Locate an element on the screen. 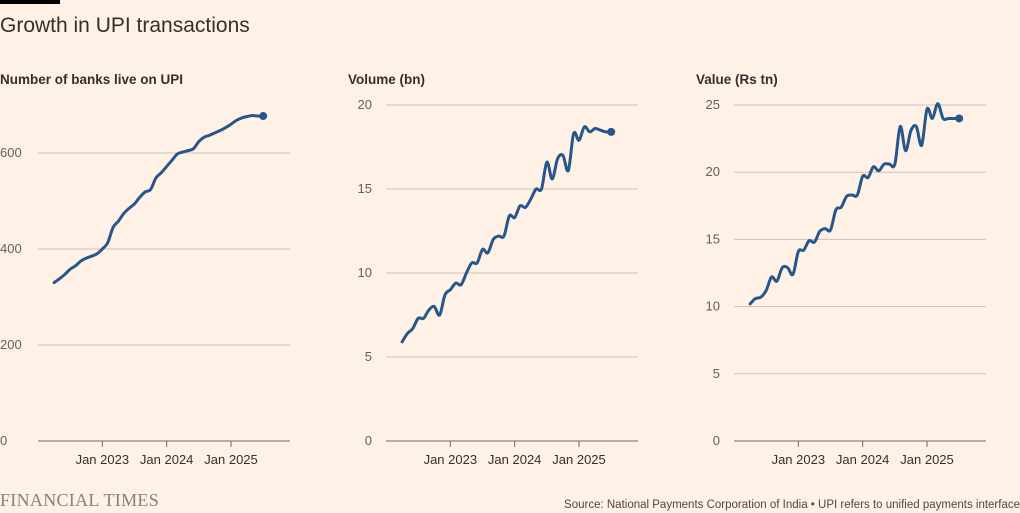 This screenshot has width=1020, height=513. banks-endpoint-marker is located at coordinates (263, 116).